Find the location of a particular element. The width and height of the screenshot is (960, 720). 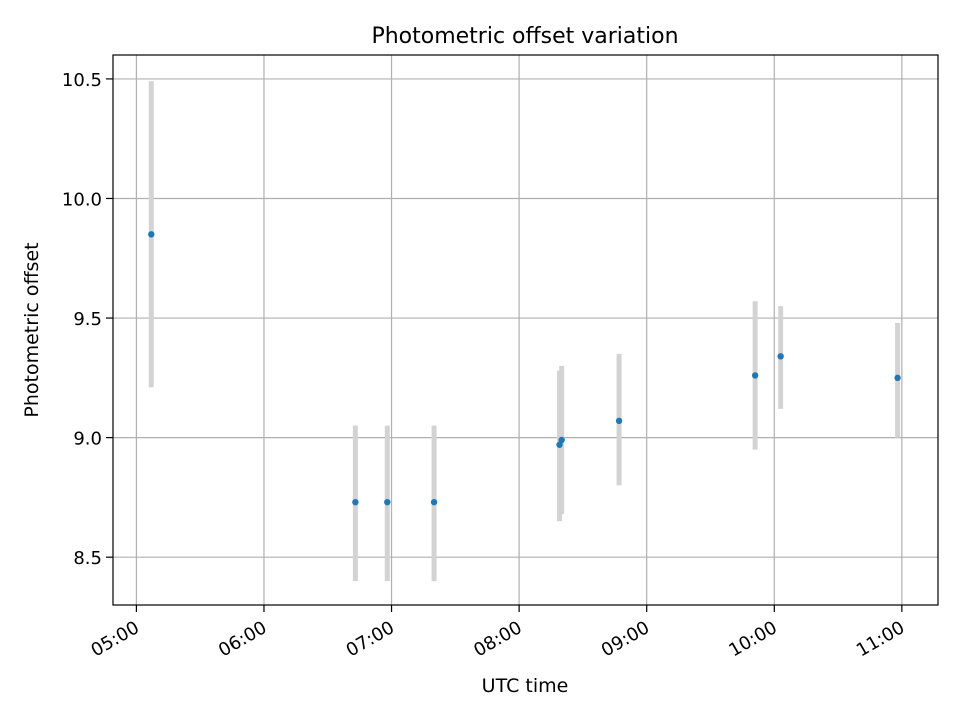

chart-title: Photometric offset variation is located at coordinates (524, 36).